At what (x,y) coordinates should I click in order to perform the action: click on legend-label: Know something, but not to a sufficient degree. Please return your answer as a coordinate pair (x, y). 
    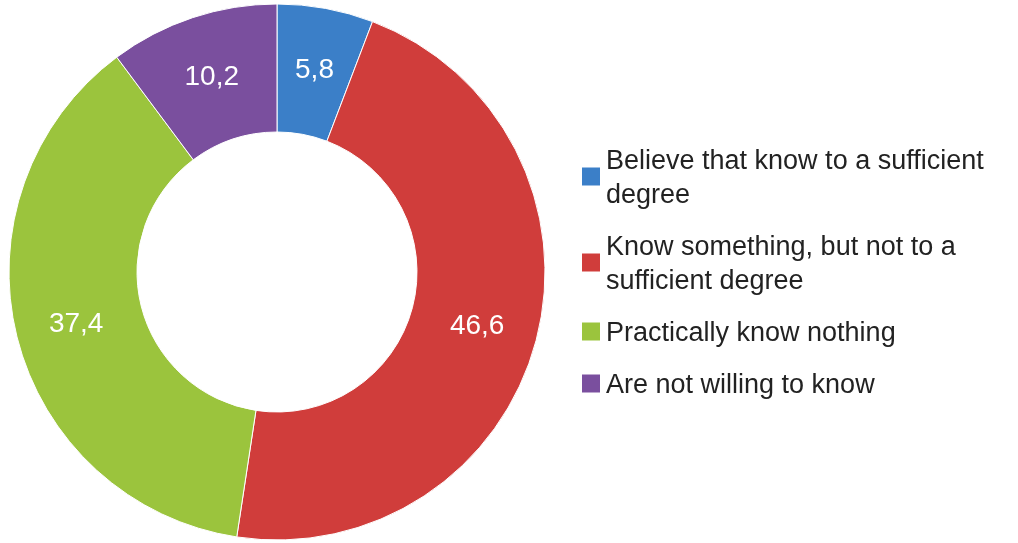
    Looking at the image, I should click on (785, 262).